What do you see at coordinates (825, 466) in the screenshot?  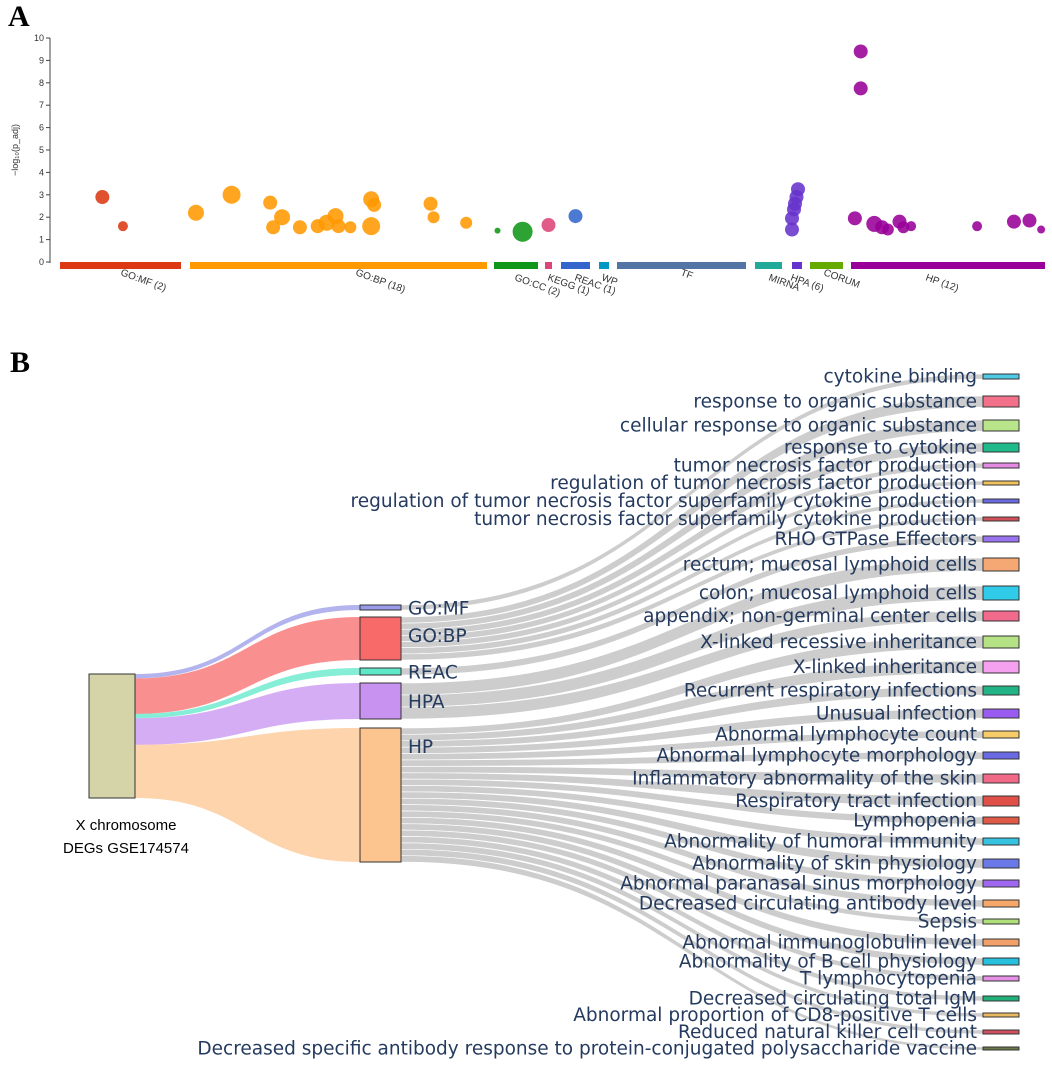 I see `term-label: tumor necrosis factor production` at bounding box center [825, 466].